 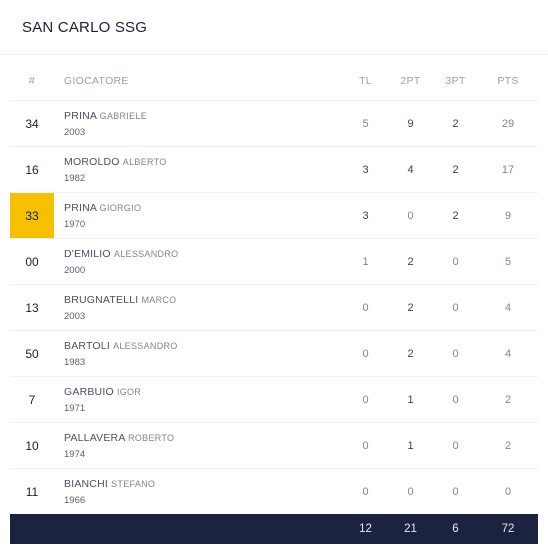 I want to click on table-row: 50 BARTOLI ALESSANDRO 1983 0 2 0 4, so click(x=274, y=354).